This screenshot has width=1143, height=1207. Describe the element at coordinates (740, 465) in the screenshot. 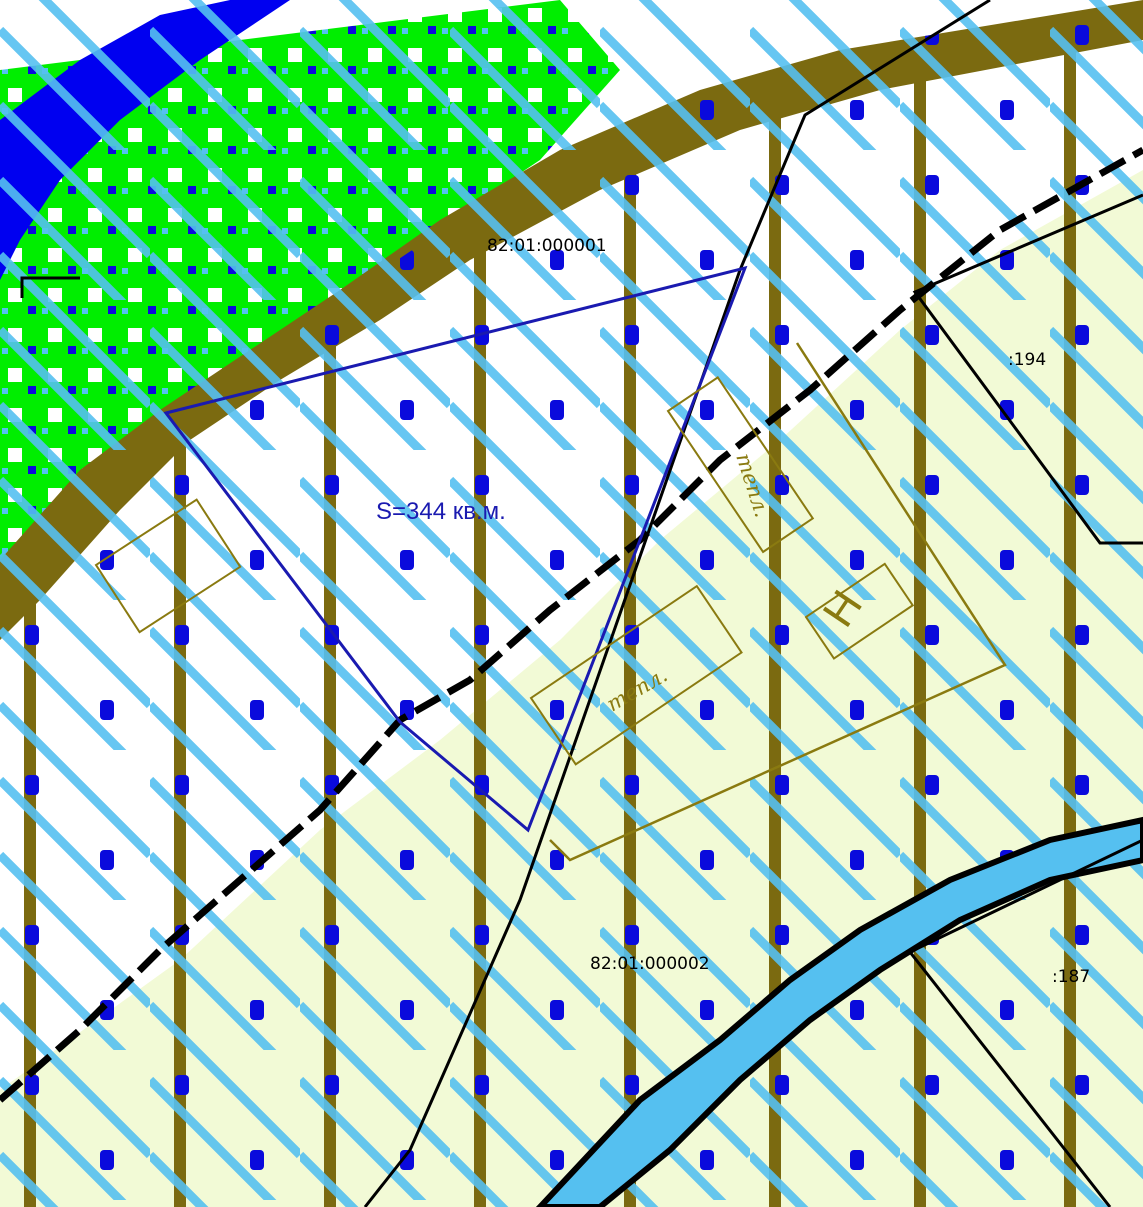

I see `greenhouse-2-outline` at that location.